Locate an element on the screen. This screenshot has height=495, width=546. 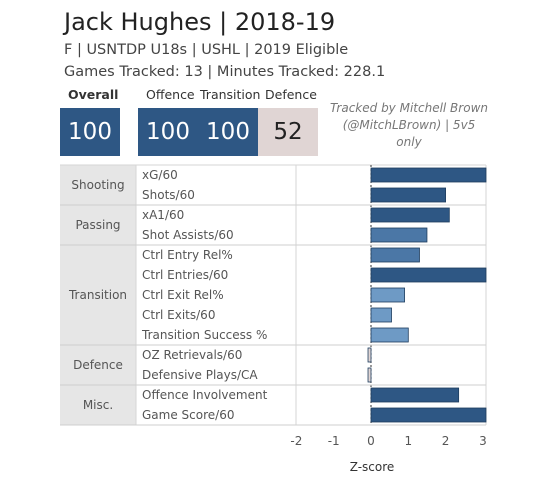
overall-label: Overall is located at coordinates (93, 94).